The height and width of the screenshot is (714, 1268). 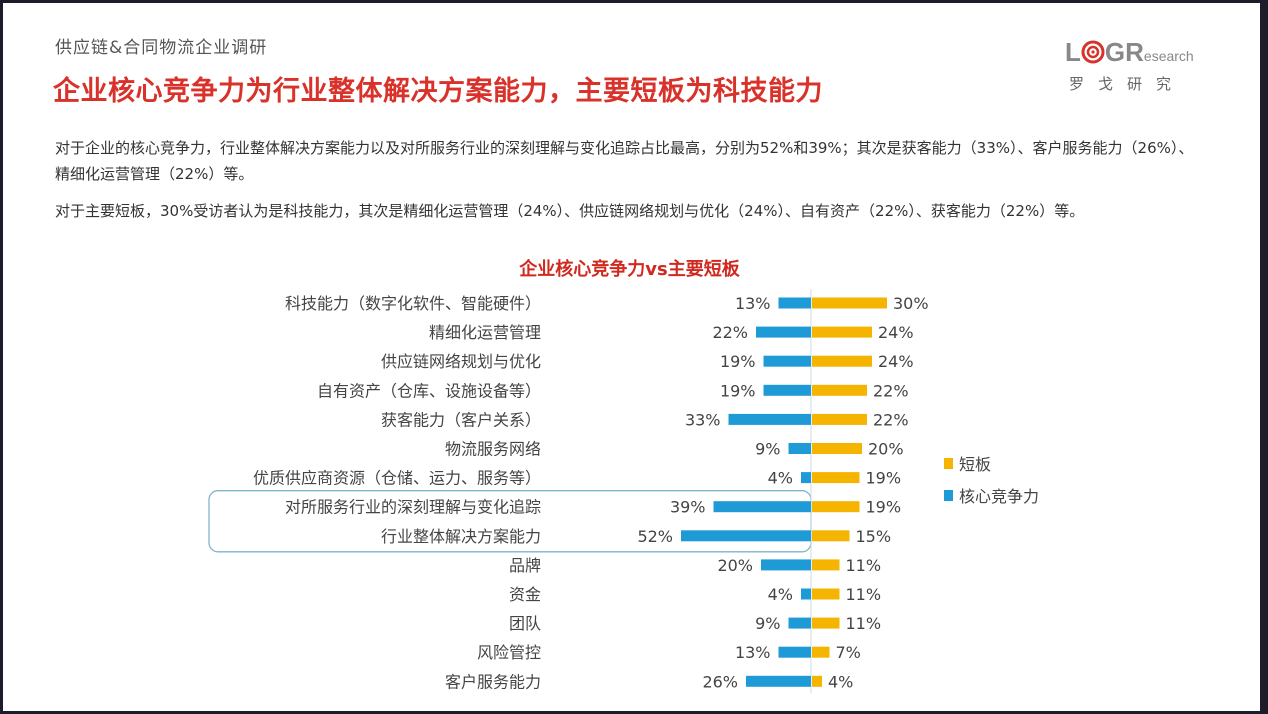 What do you see at coordinates (688, 507) in the screenshot?
I see `data-label-core-competence: 39%` at bounding box center [688, 507].